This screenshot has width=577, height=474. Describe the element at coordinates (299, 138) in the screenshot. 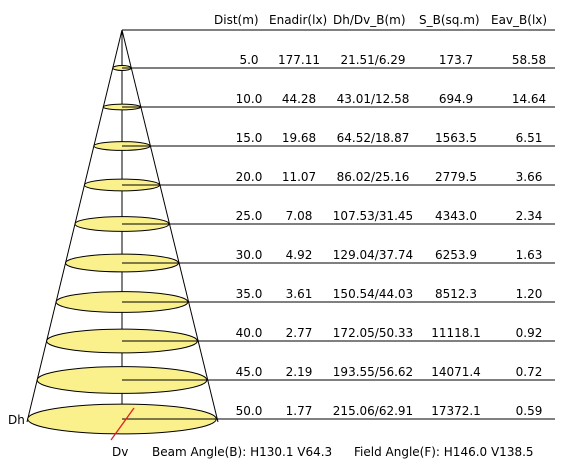

I see `cell-enadir: 19.68` at that location.